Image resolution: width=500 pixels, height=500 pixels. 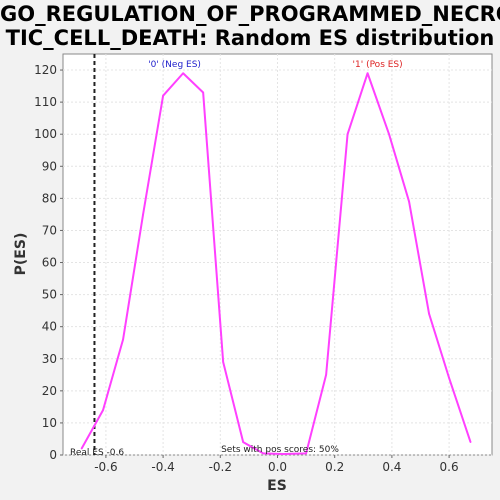 What do you see at coordinates (250, 38) in the screenshot?
I see `chart-title-line-2: TIC_CELL_DEATH: Random ES distribution` at bounding box center [250, 38].